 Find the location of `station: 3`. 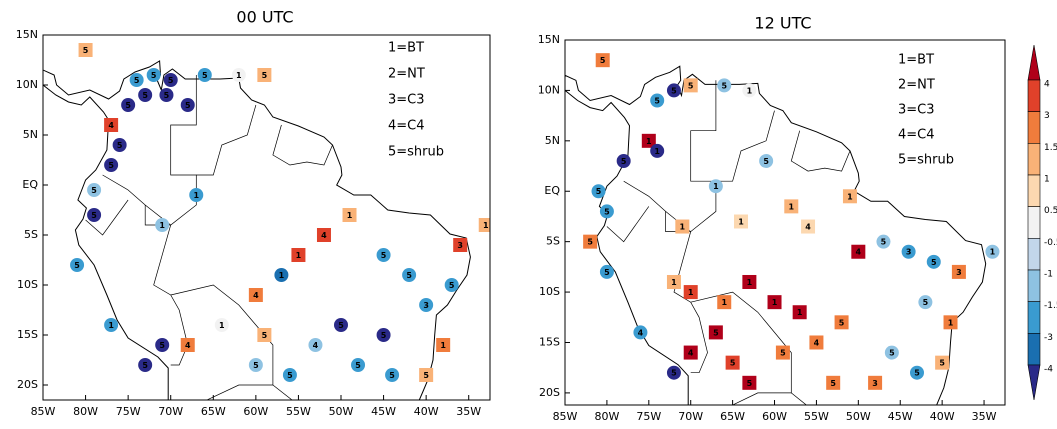

station: 3 is located at coordinates (908, 251).